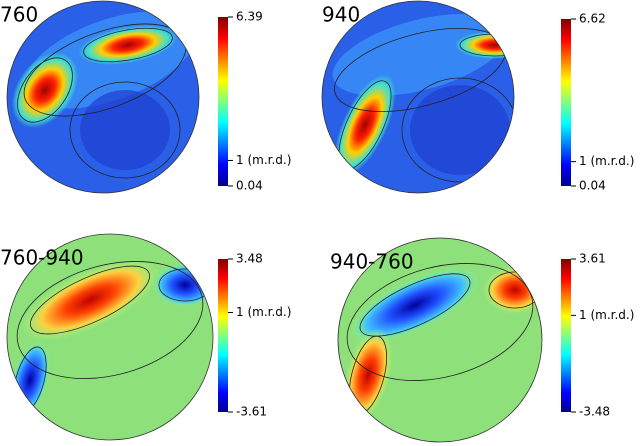  Describe the element at coordinates (249, 259) in the screenshot. I see `colorbar-tick-label: 3.48` at that location.